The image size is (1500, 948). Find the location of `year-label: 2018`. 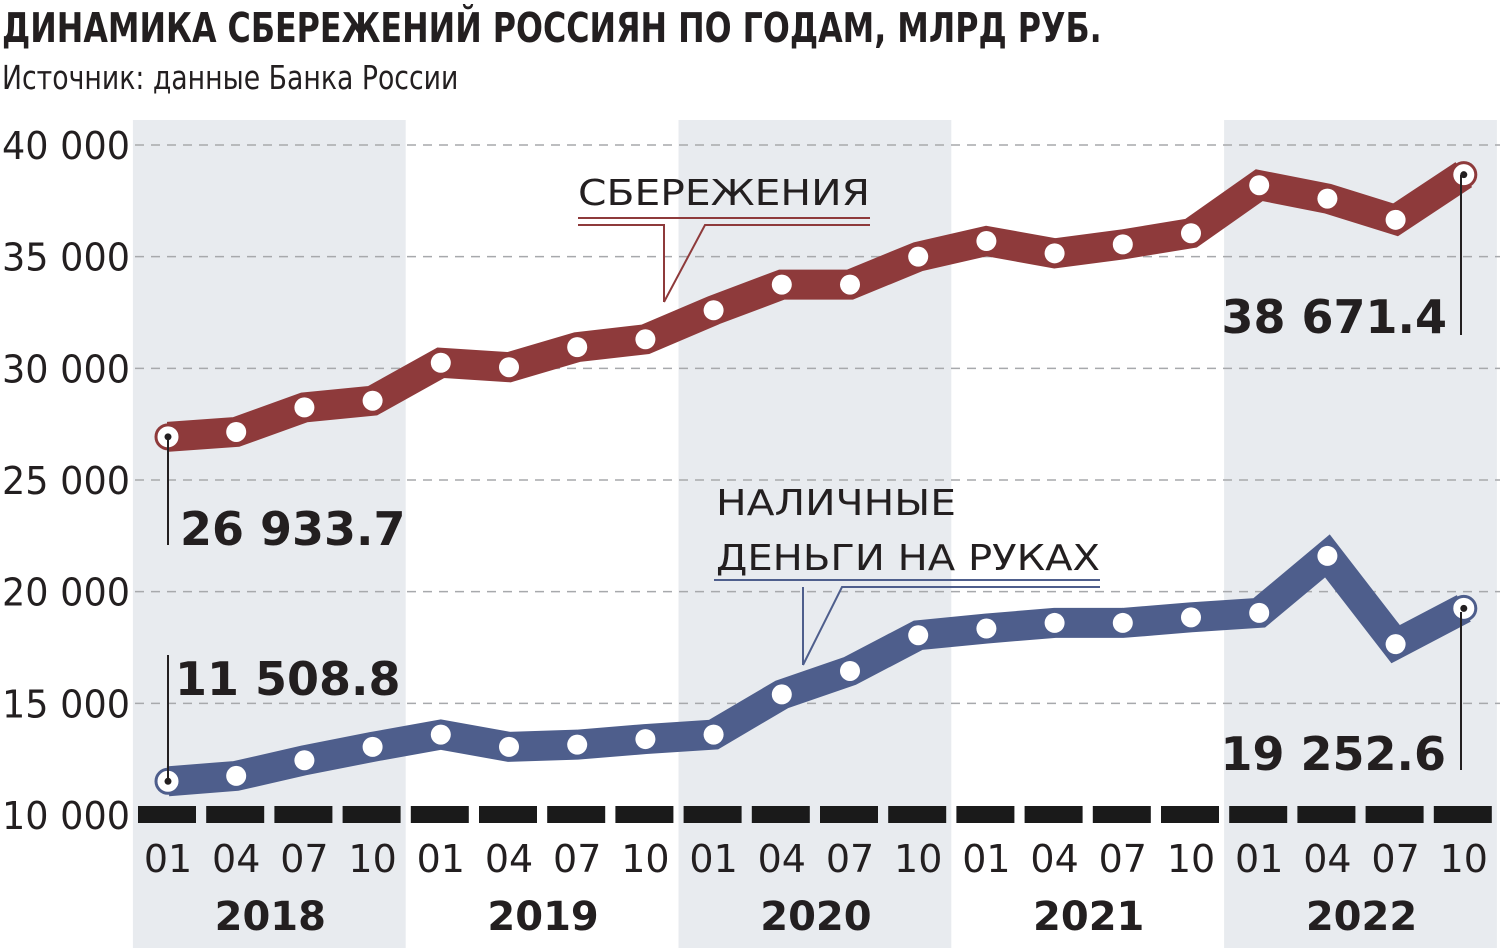

year-label: 2018 is located at coordinates (270, 917).